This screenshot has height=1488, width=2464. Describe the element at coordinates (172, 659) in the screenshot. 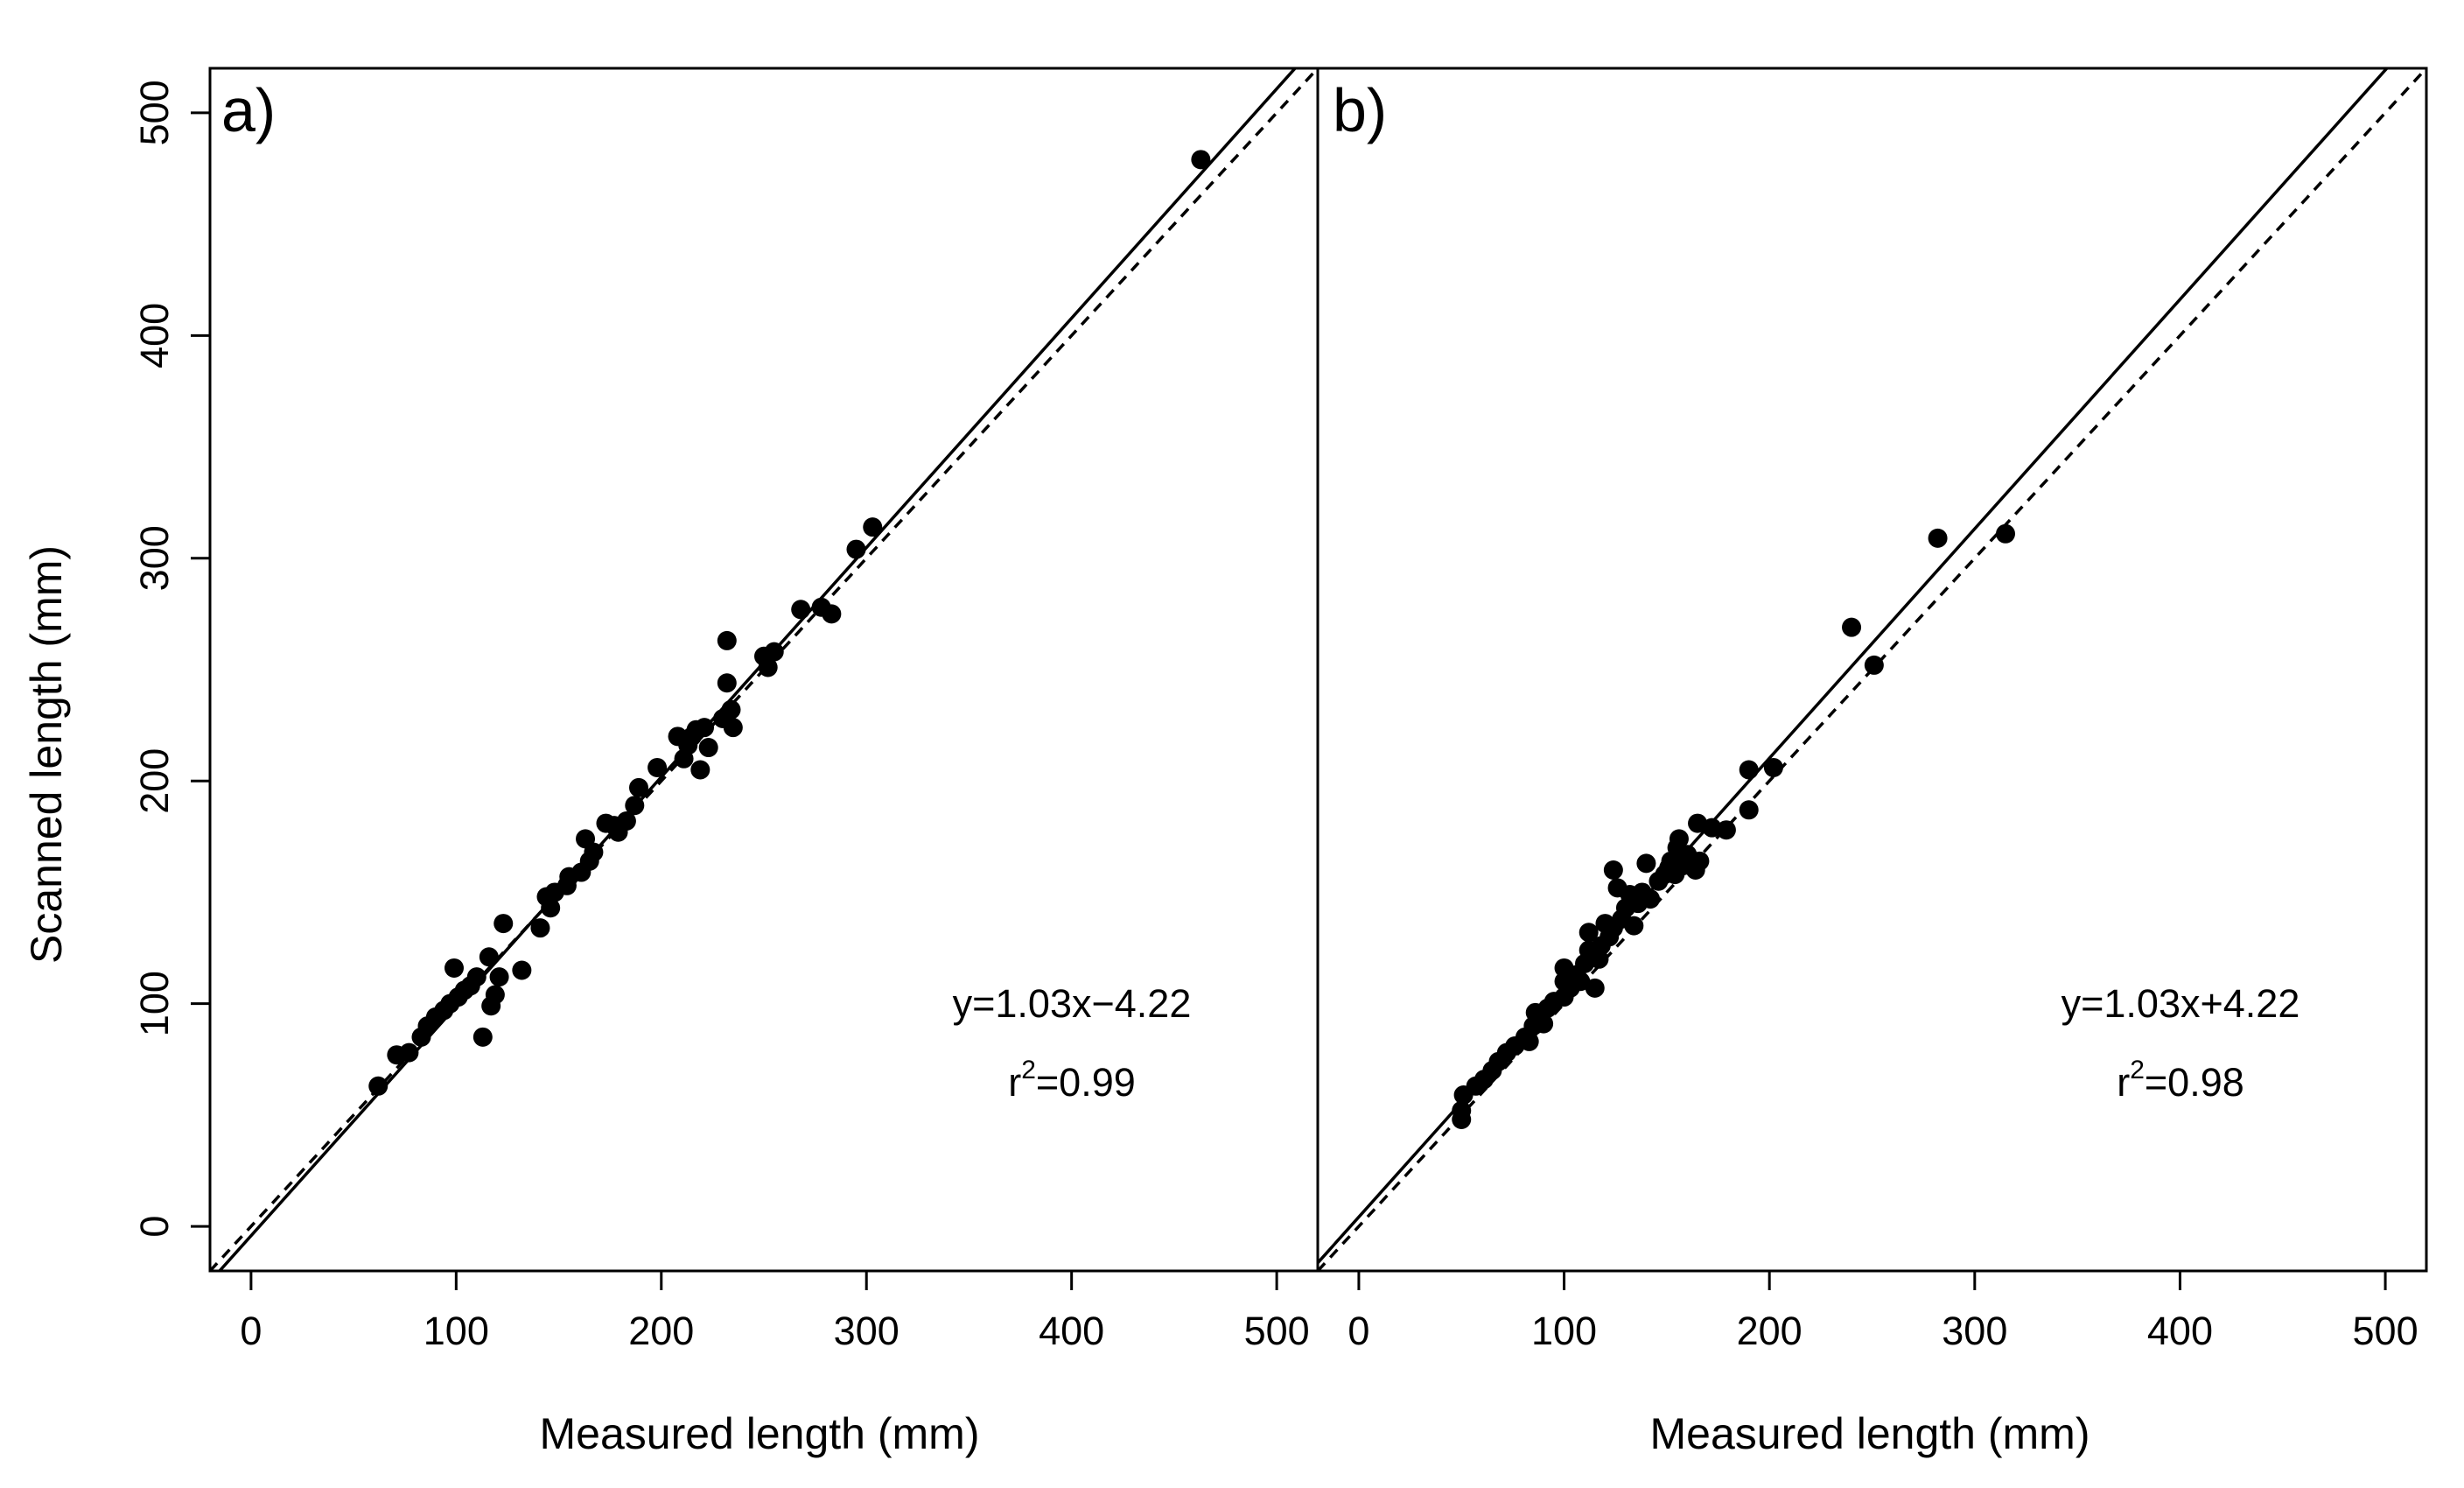

I see `y-axis: 0 100 200 300 400 500` at that location.